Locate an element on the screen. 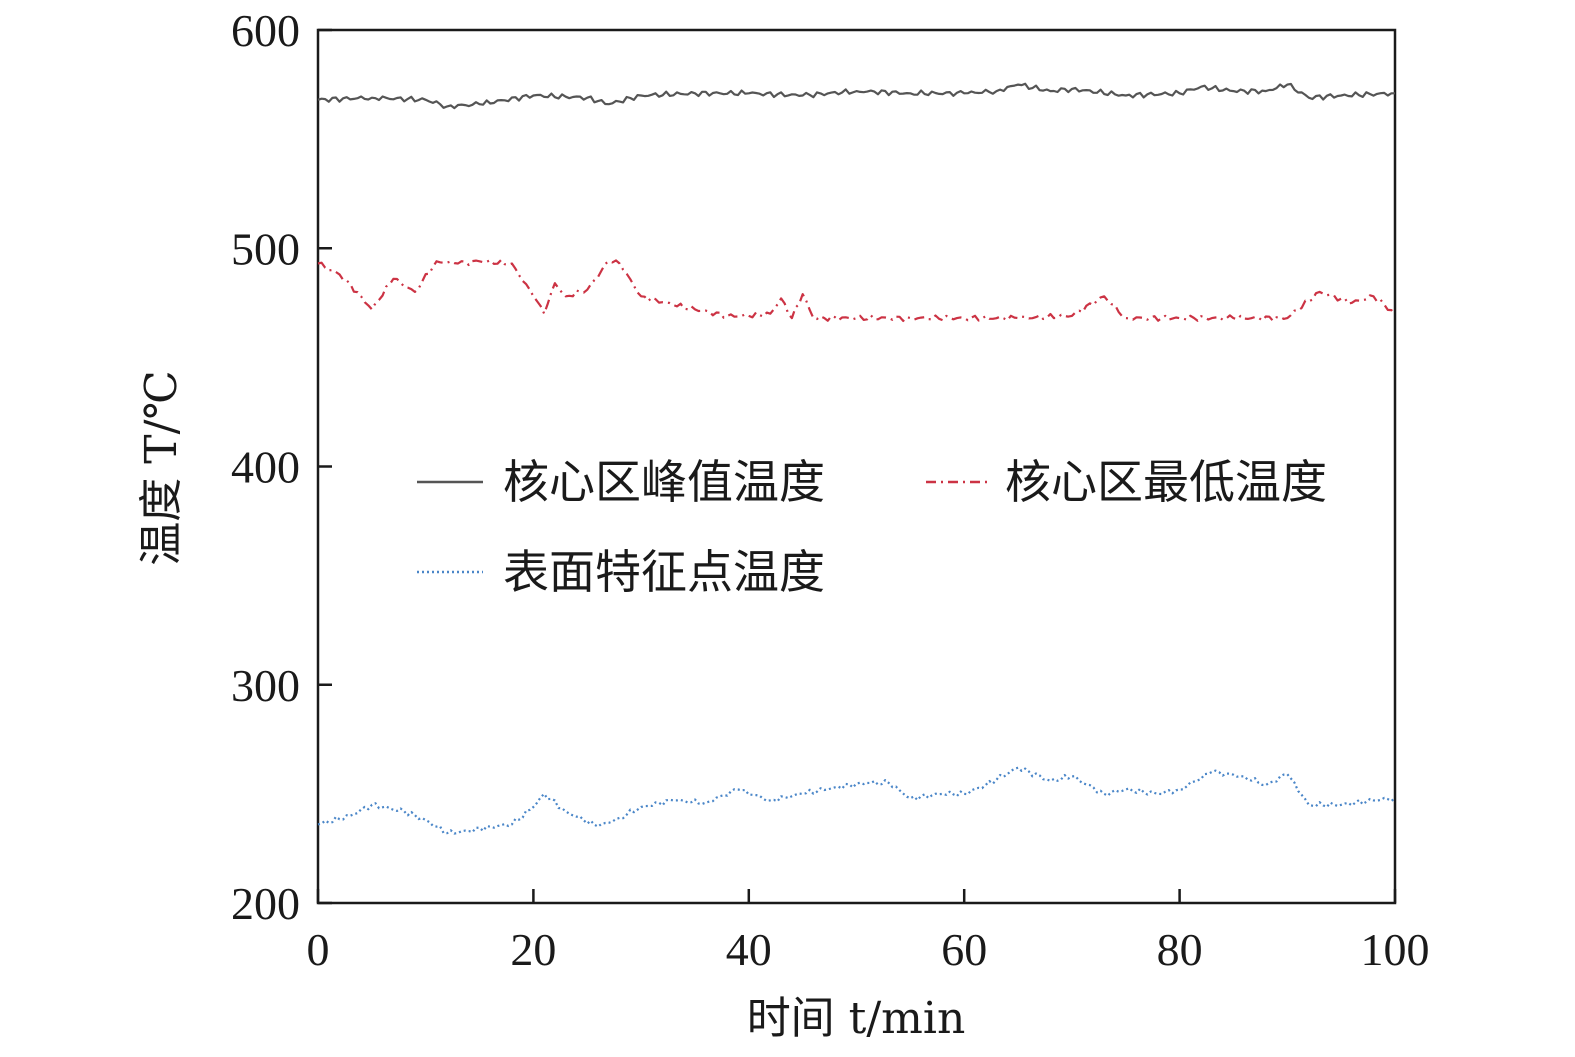 The height and width of the screenshot is (1057, 1575). legend: 核心区峰值温度 核心区最低温度 表面特征点温度 is located at coordinates (872, 527).